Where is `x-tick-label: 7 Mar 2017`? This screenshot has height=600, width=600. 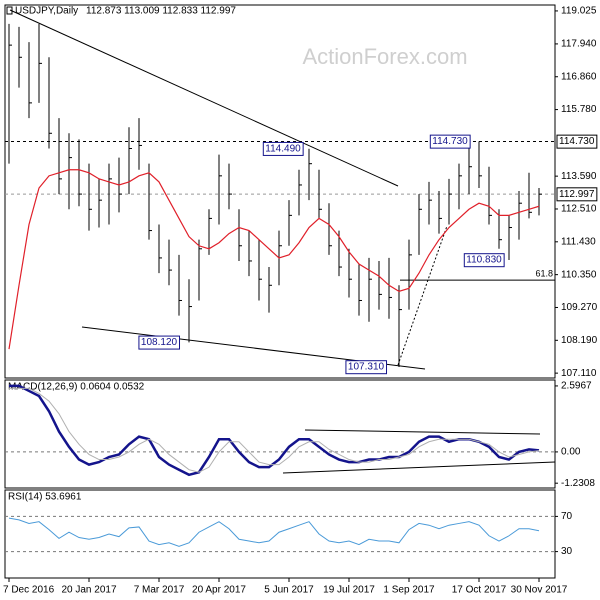
x-tick-label: 7 Mar 2017 is located at coordinates (159, 590).